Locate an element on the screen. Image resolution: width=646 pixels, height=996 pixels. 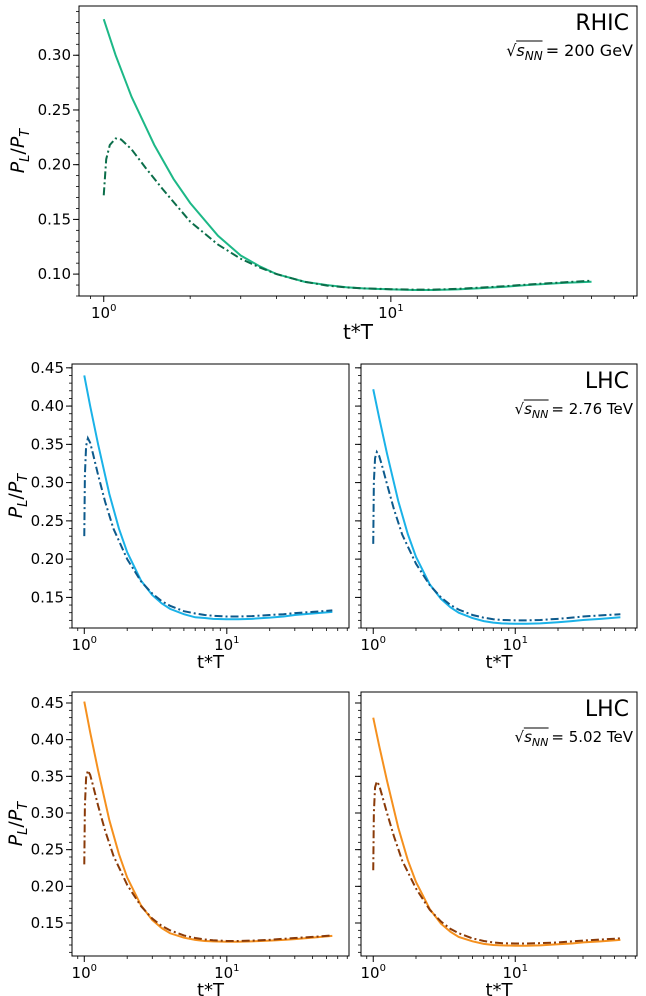
collision-system-label: RHIC is located at coordinates (602, 23).